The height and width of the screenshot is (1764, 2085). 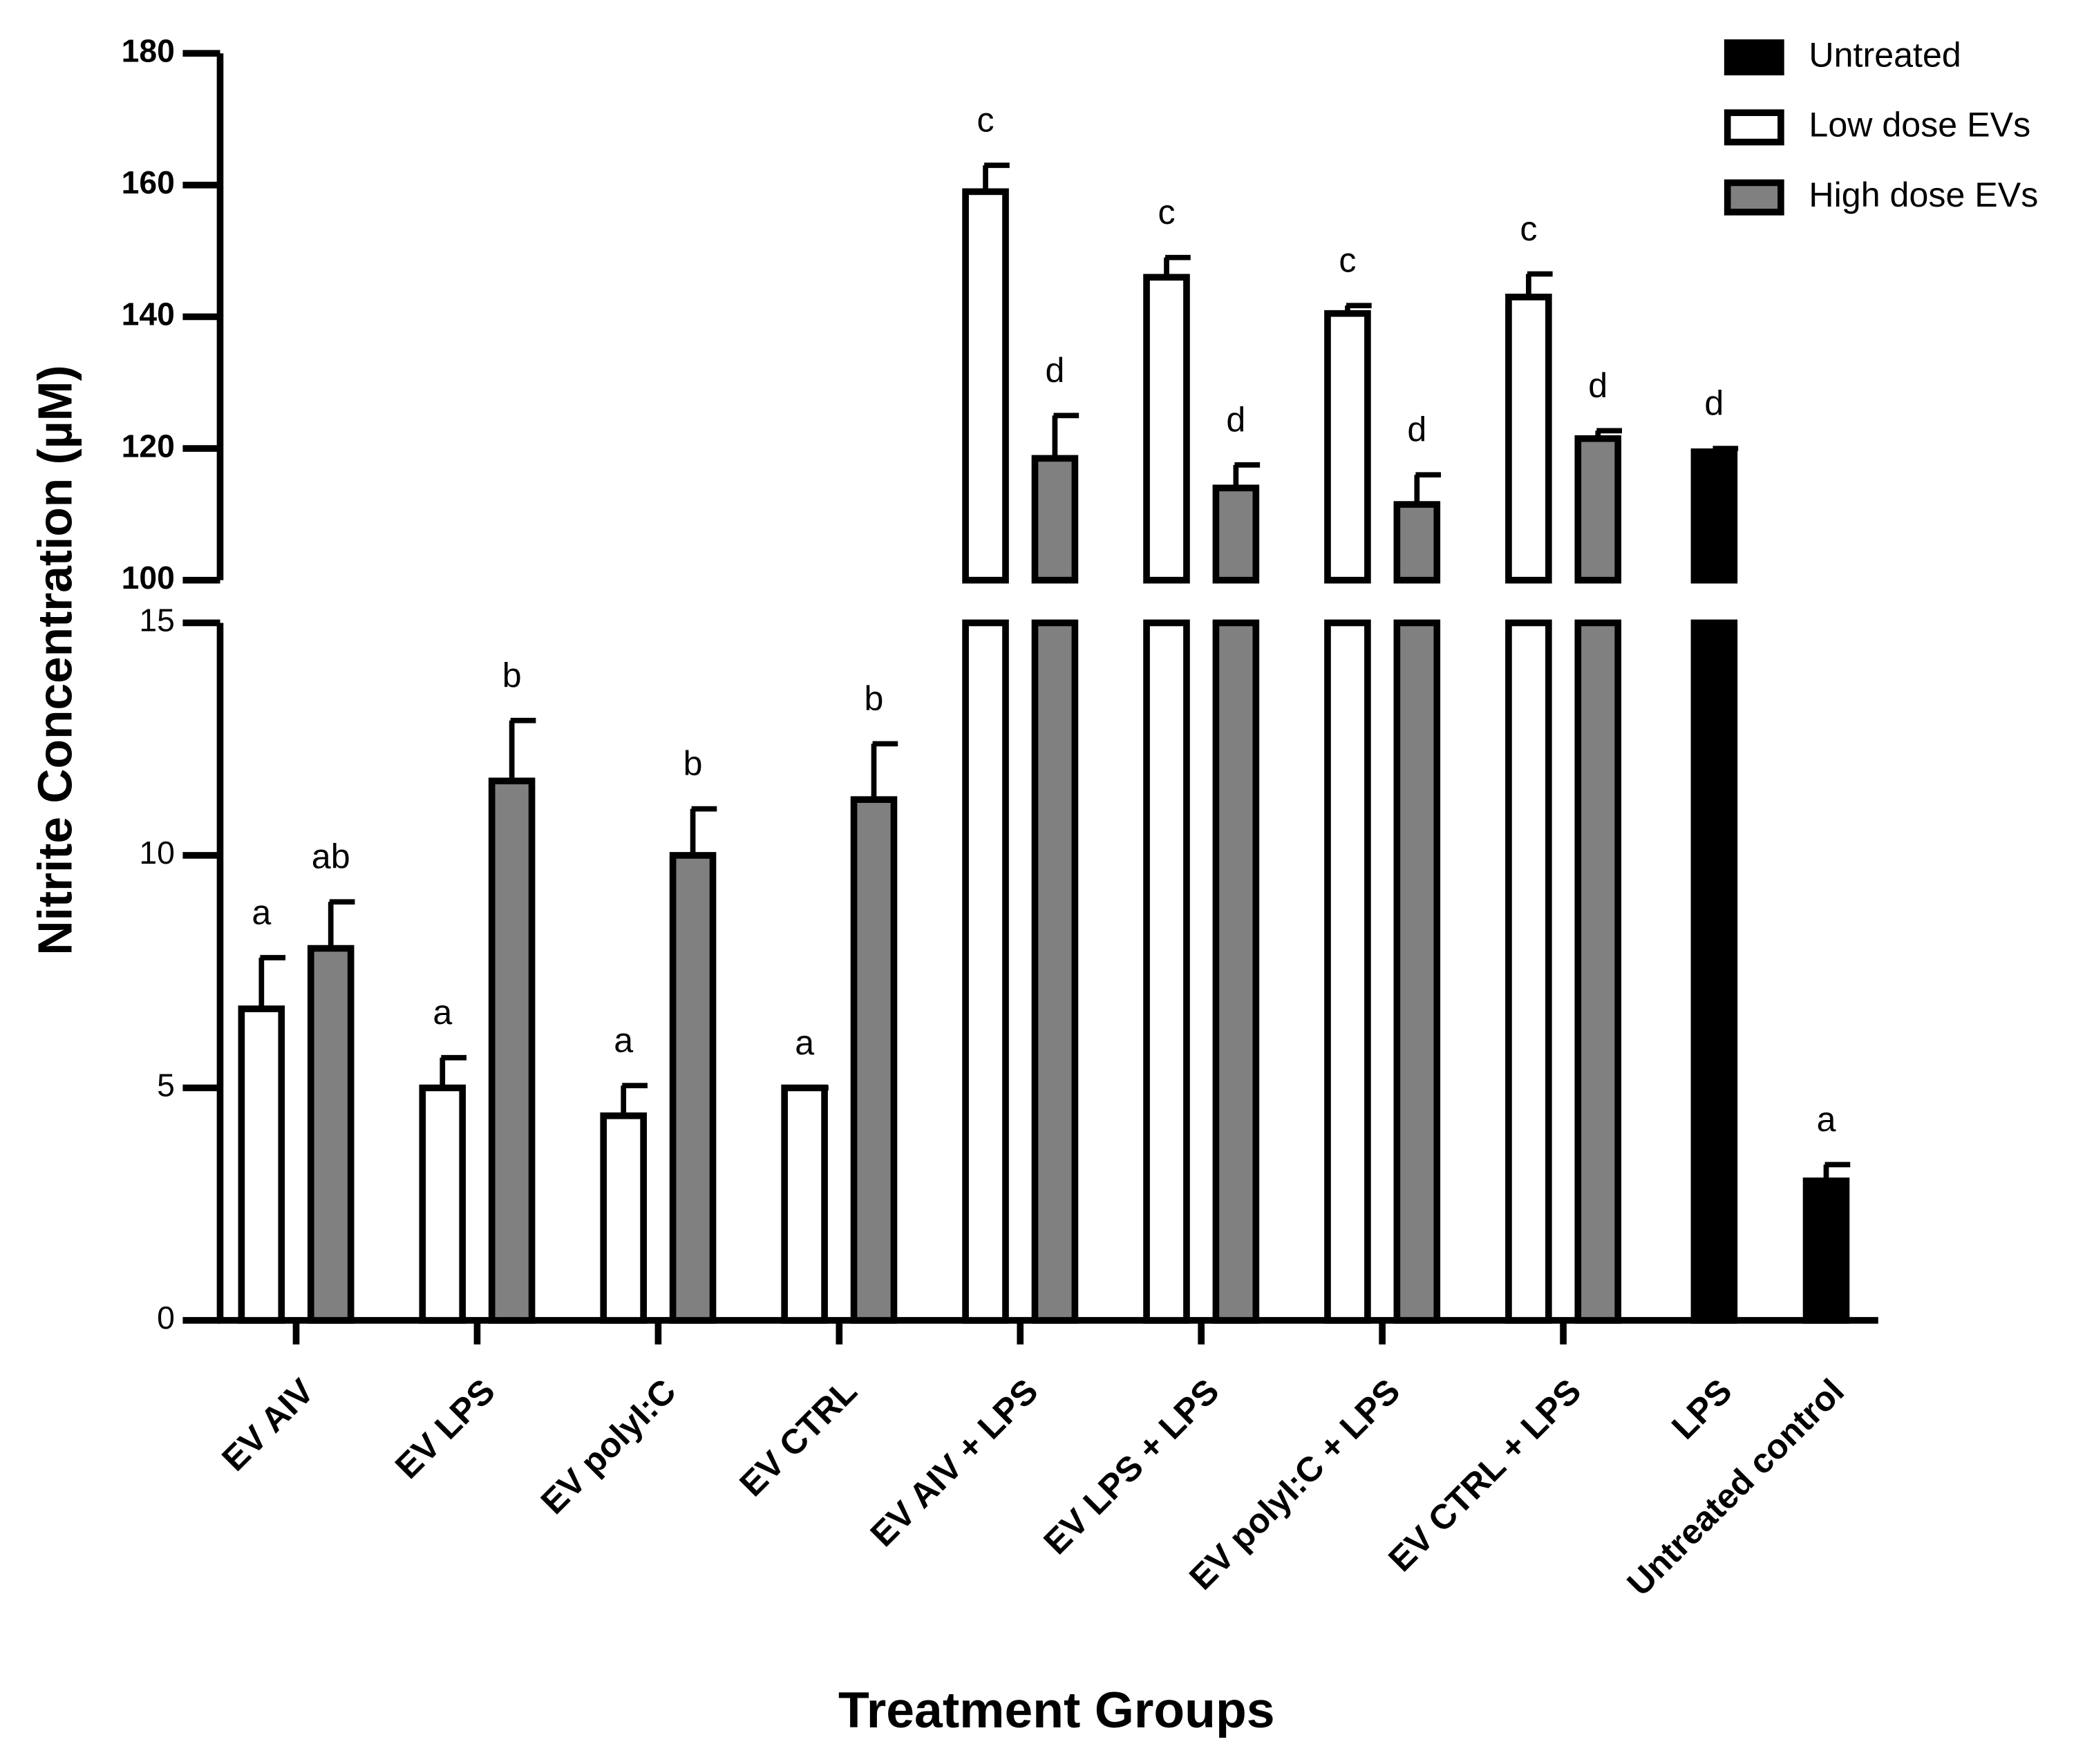 I want to click on y-tick-label: 120, so click(x=148, y=446).